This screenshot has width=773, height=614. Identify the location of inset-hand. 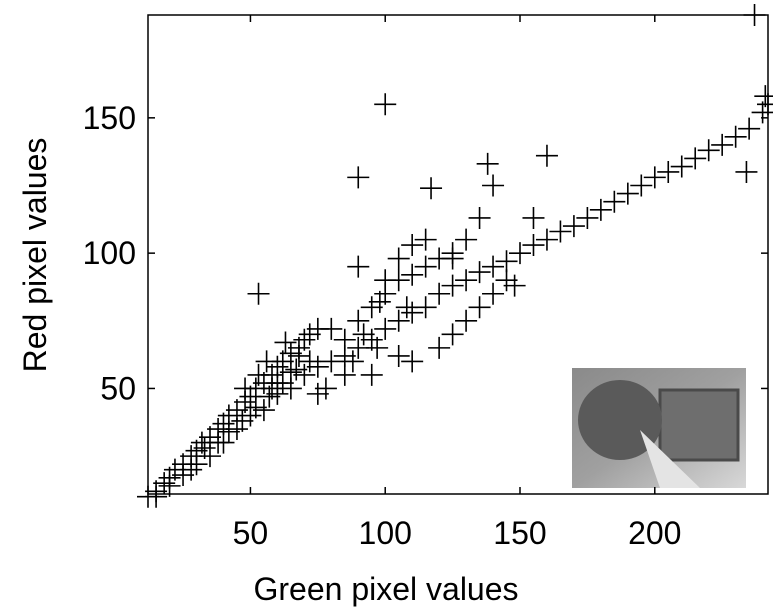
(620, 420).